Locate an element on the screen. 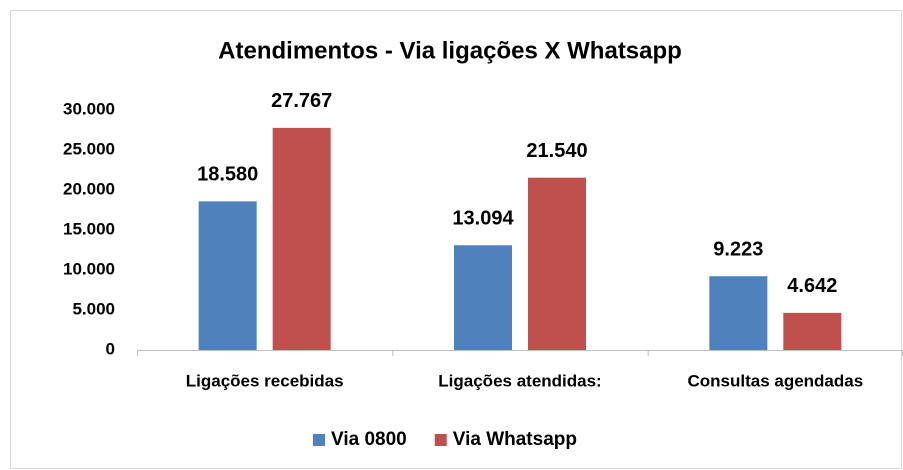 This screenshot has width=903, height=470. data-label: 18.580 is located at coordinates (227, 175).